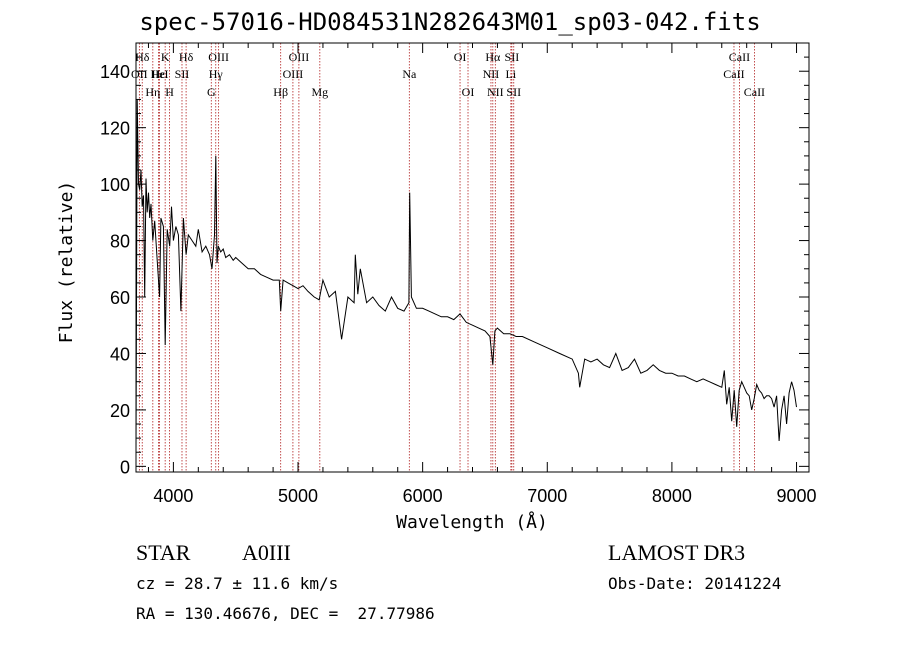 The image size is (900, 649). I want to click on y-tick-label: 120, so click(115, 129).